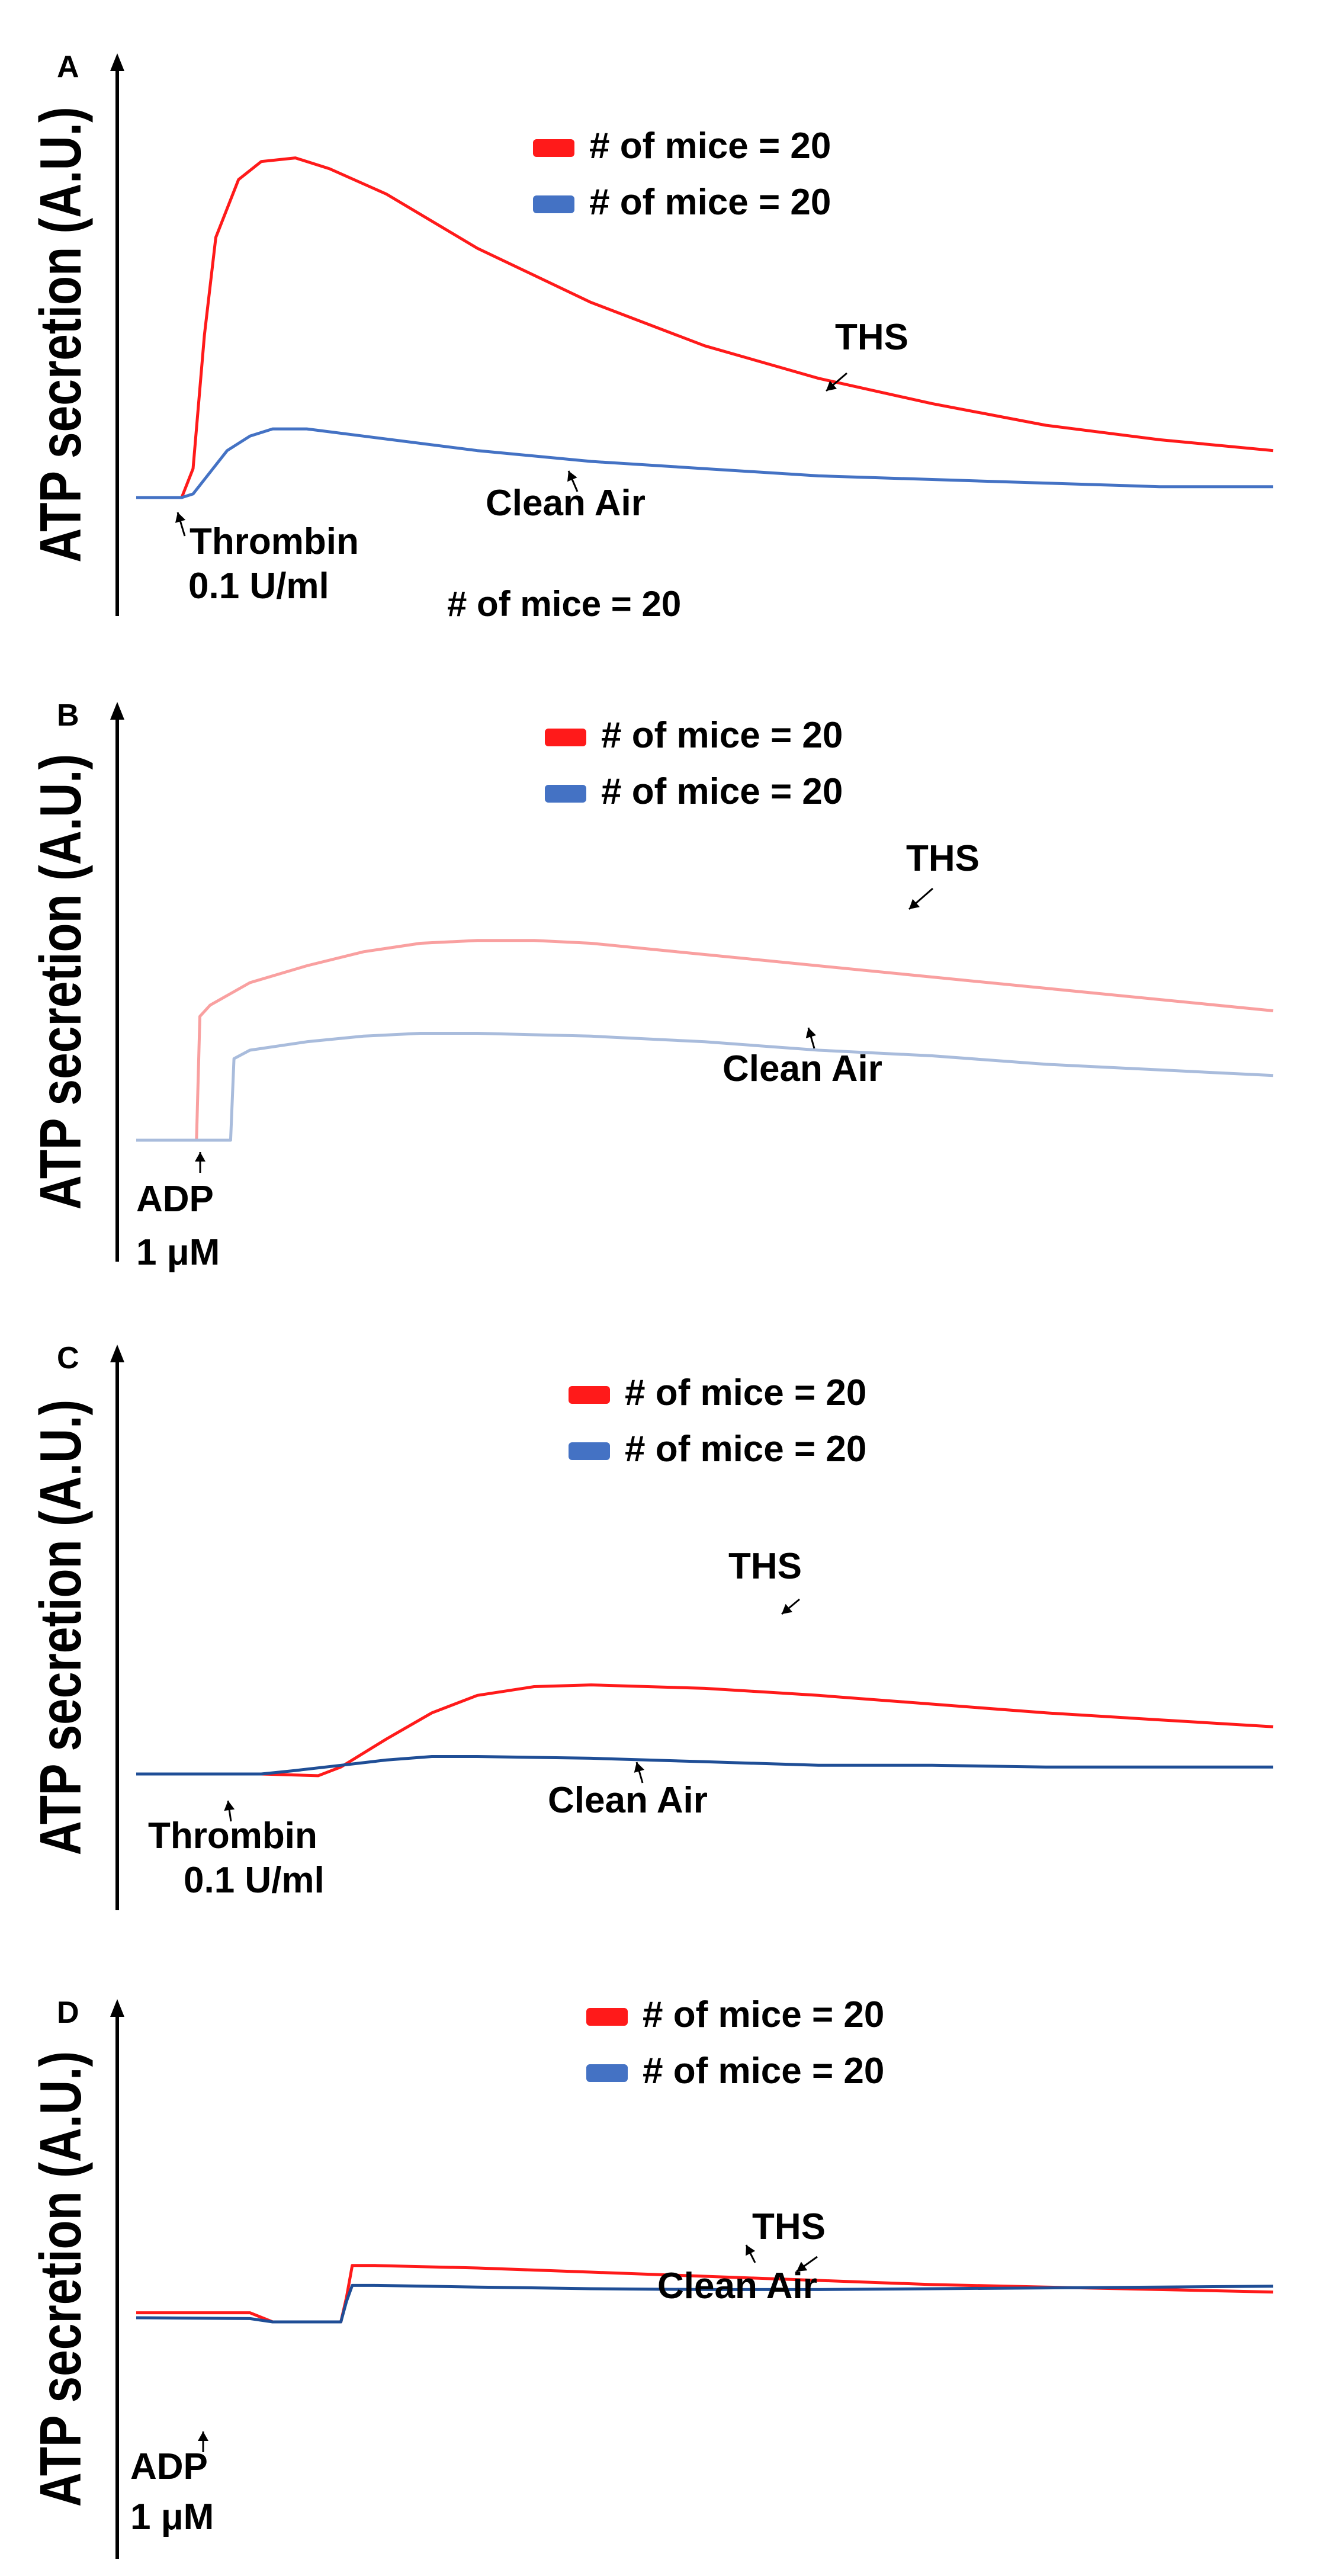 The height and width of the screenshot is (2576, 1323). I want to click on panel-letter: D, so click(68, 2013).